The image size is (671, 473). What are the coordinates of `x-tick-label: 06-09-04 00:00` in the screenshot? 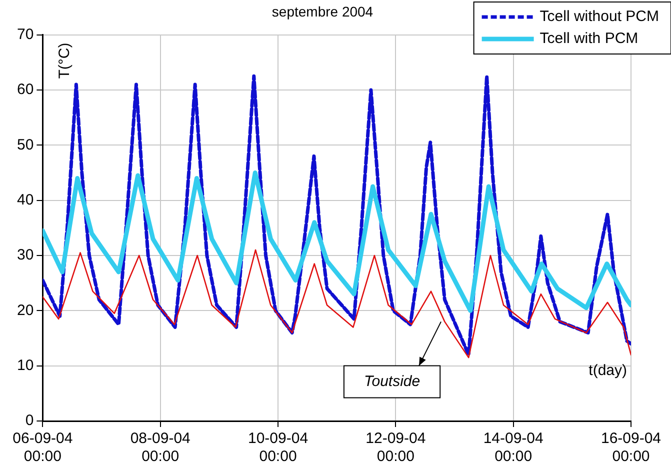 It's located at (42, 448).